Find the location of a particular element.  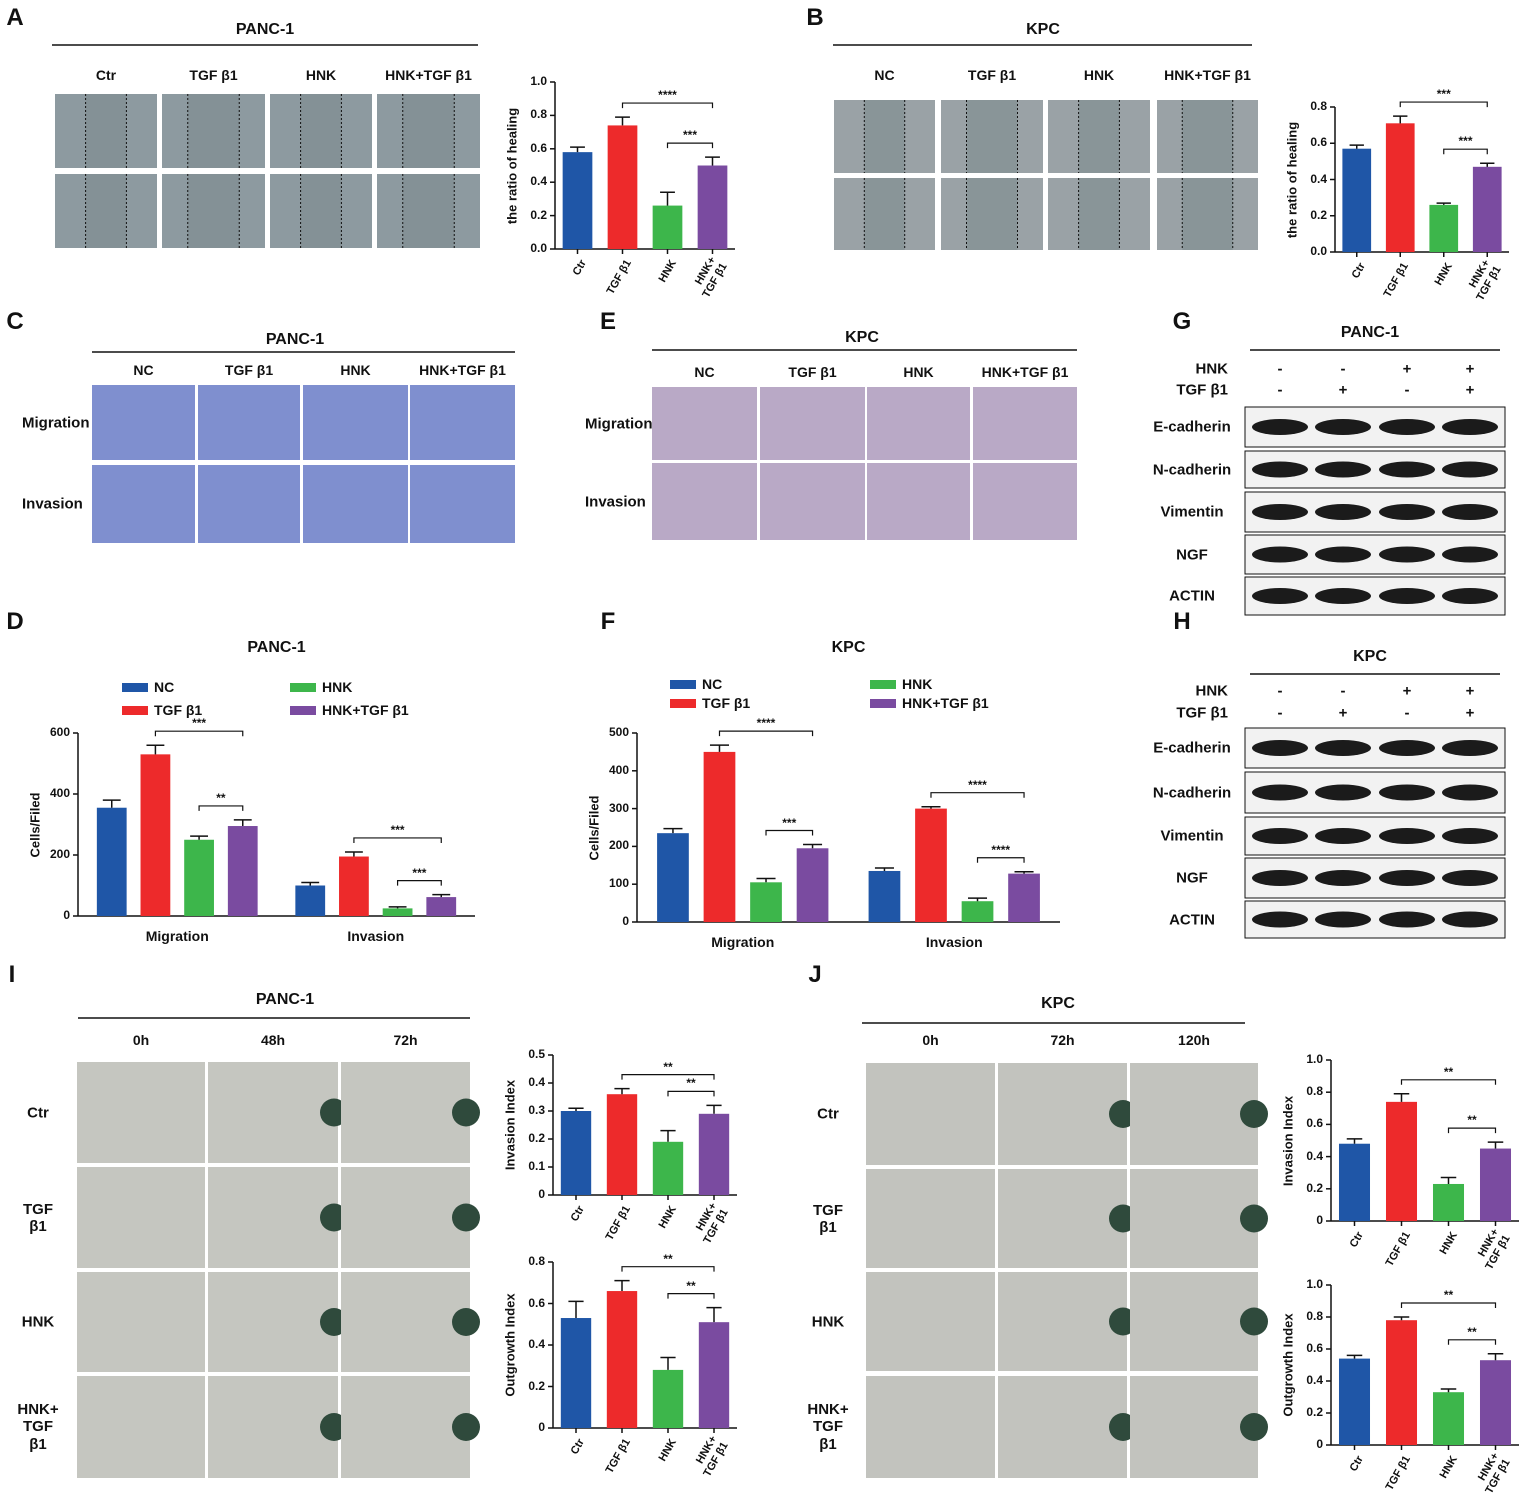

y-tick-label: 0.5 is located at coordinates (536, 1054).